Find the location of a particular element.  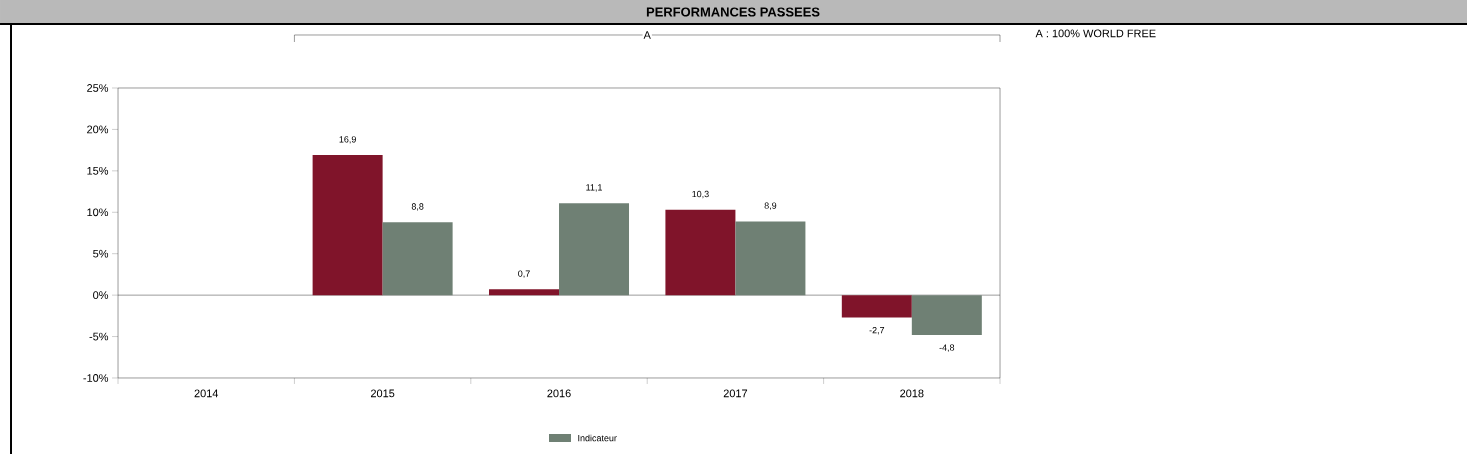

y-tick-label: -10% is located at coordinates (96, 378).